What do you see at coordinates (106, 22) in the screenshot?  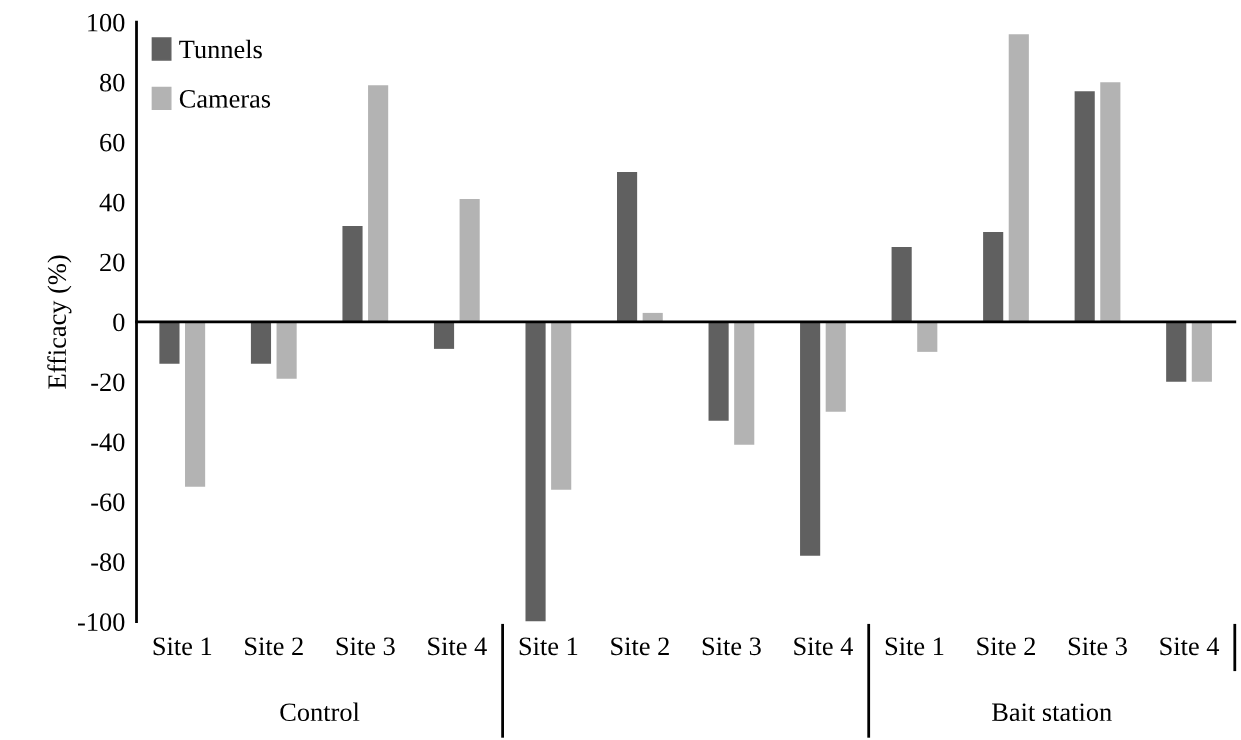 I see `y-tick-label: 100` at bounding box center [106, 22].